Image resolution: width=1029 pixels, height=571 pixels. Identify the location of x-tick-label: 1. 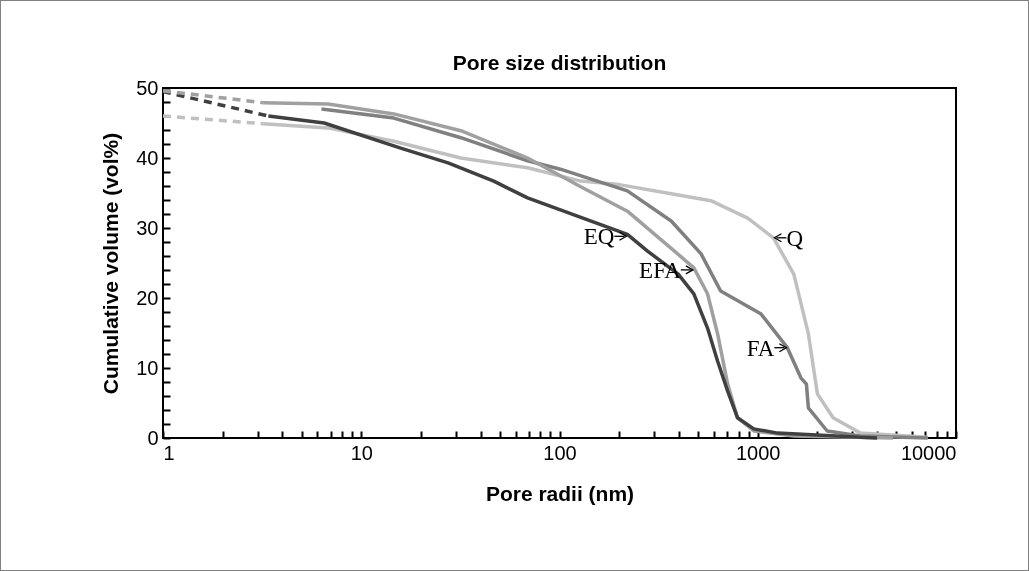
(169, 452).